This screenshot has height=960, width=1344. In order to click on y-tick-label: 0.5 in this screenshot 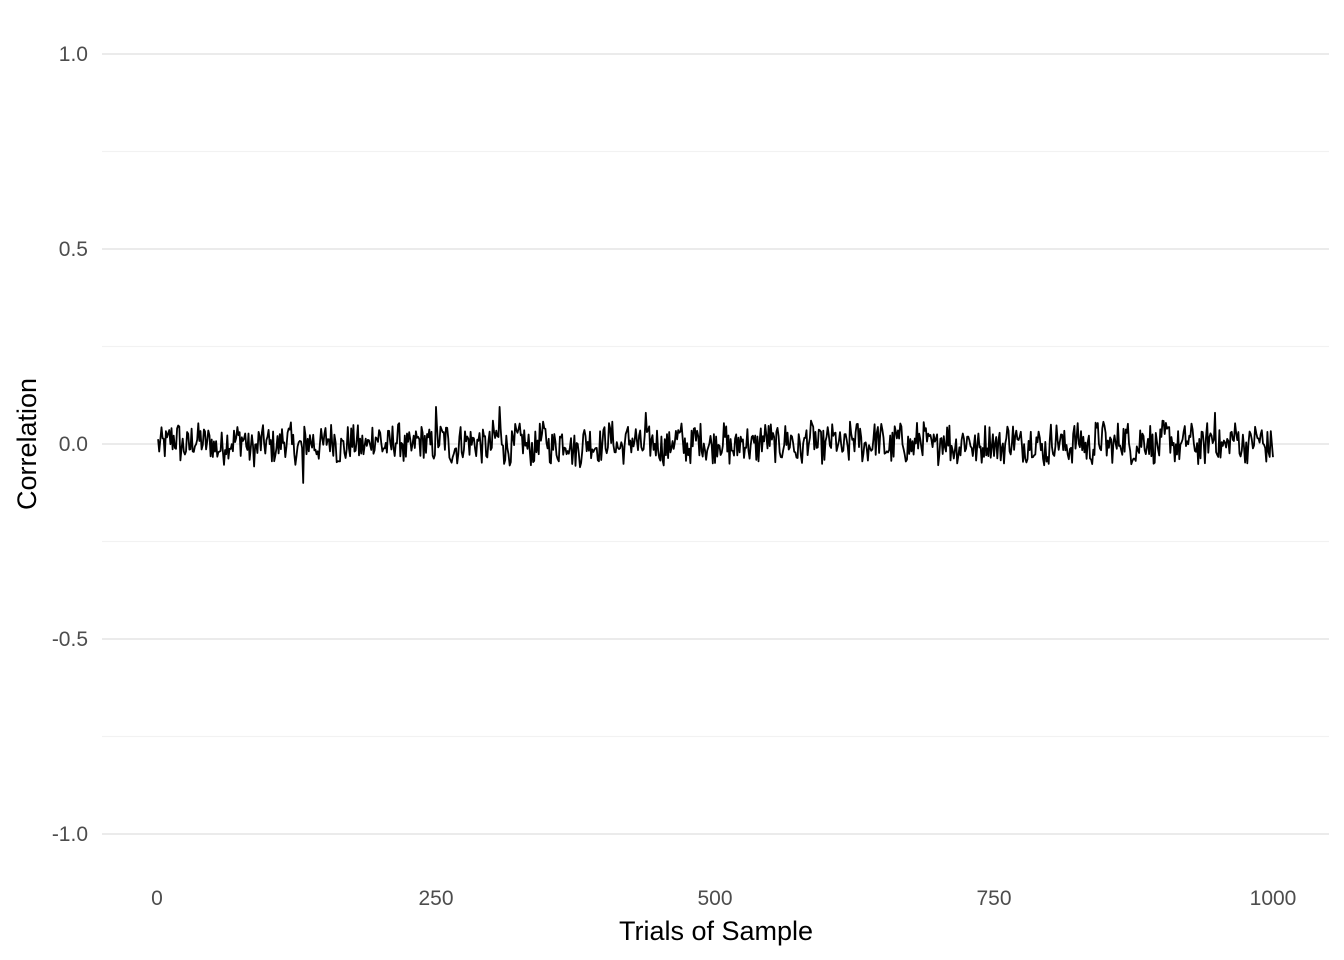, I will do `click(73, 249)`.